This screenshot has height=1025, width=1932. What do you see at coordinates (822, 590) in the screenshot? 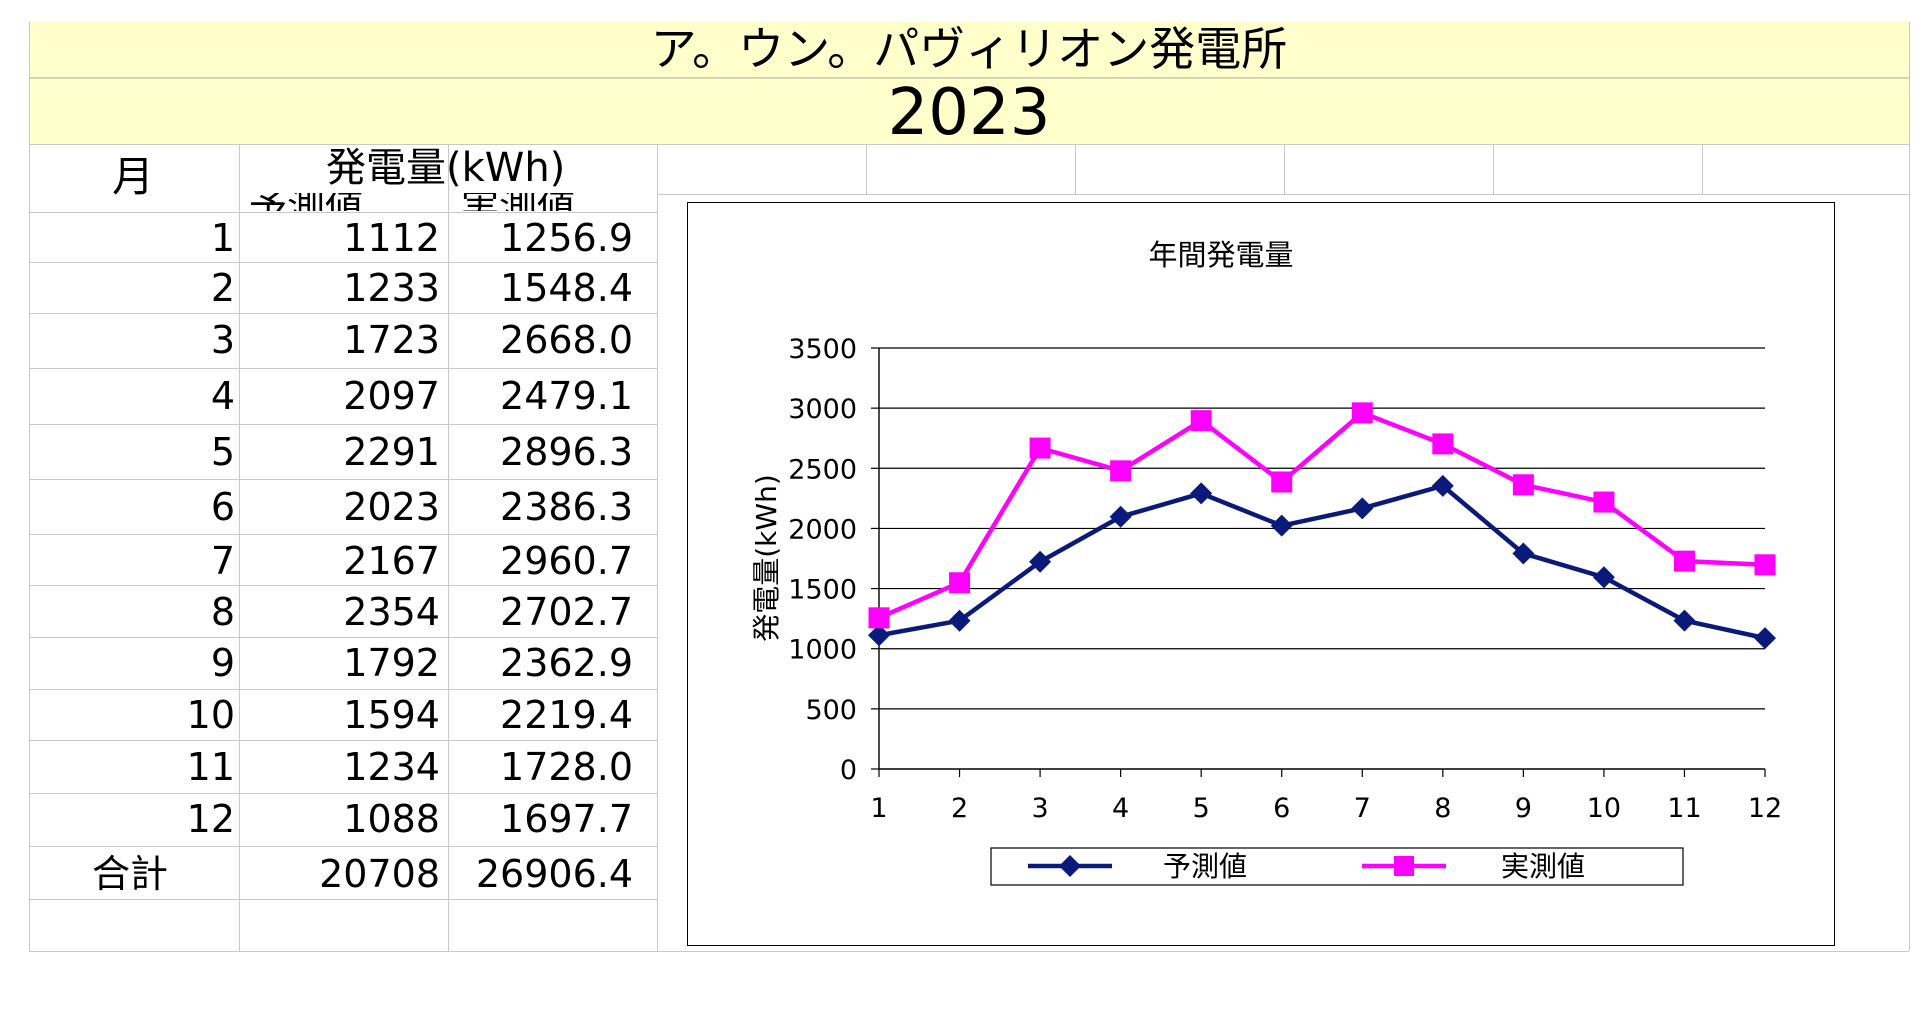
I see `y-tick-label: 1500` at bounding box center [822, 590].